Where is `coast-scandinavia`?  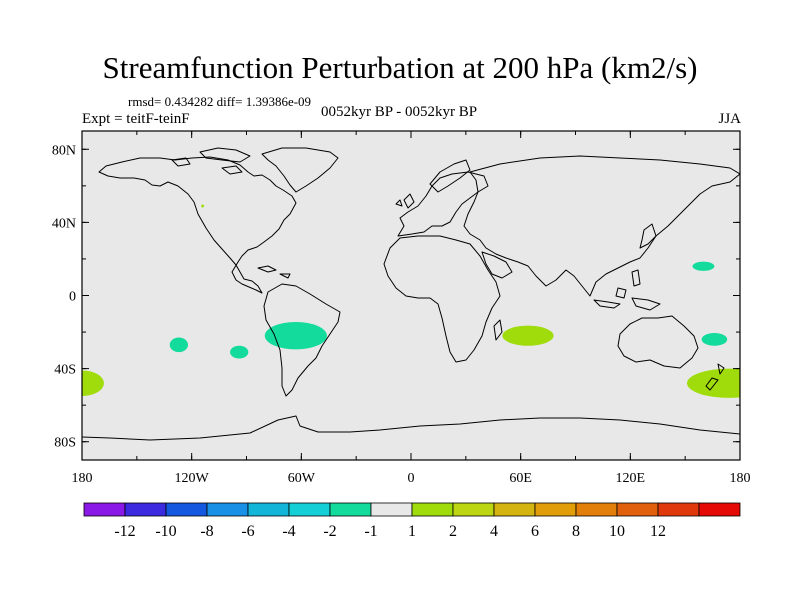
coast-scandinavia is located at coordinates (450, 176).